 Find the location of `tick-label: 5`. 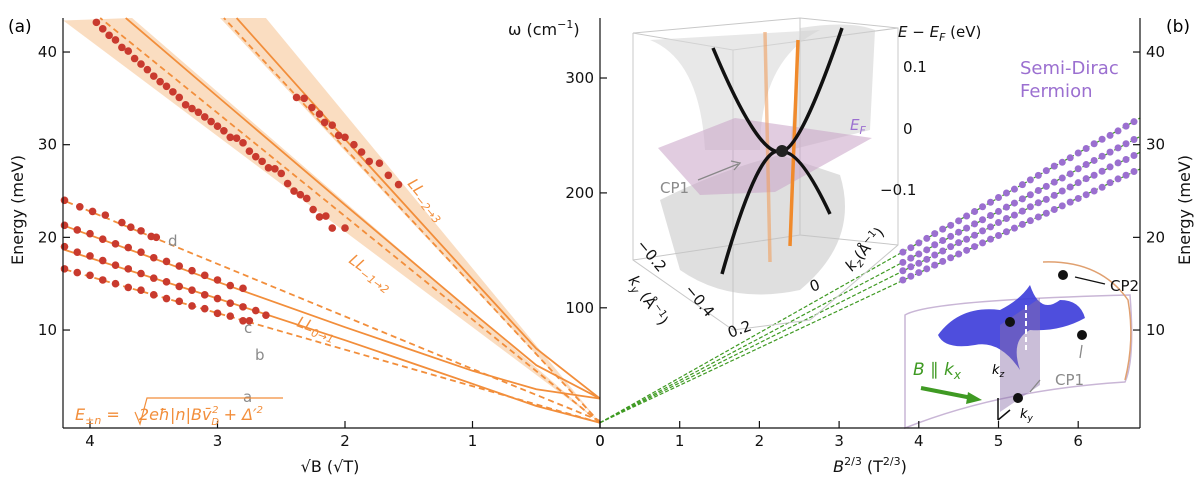

tick-label: 5 is located at coordinates (999, 441).